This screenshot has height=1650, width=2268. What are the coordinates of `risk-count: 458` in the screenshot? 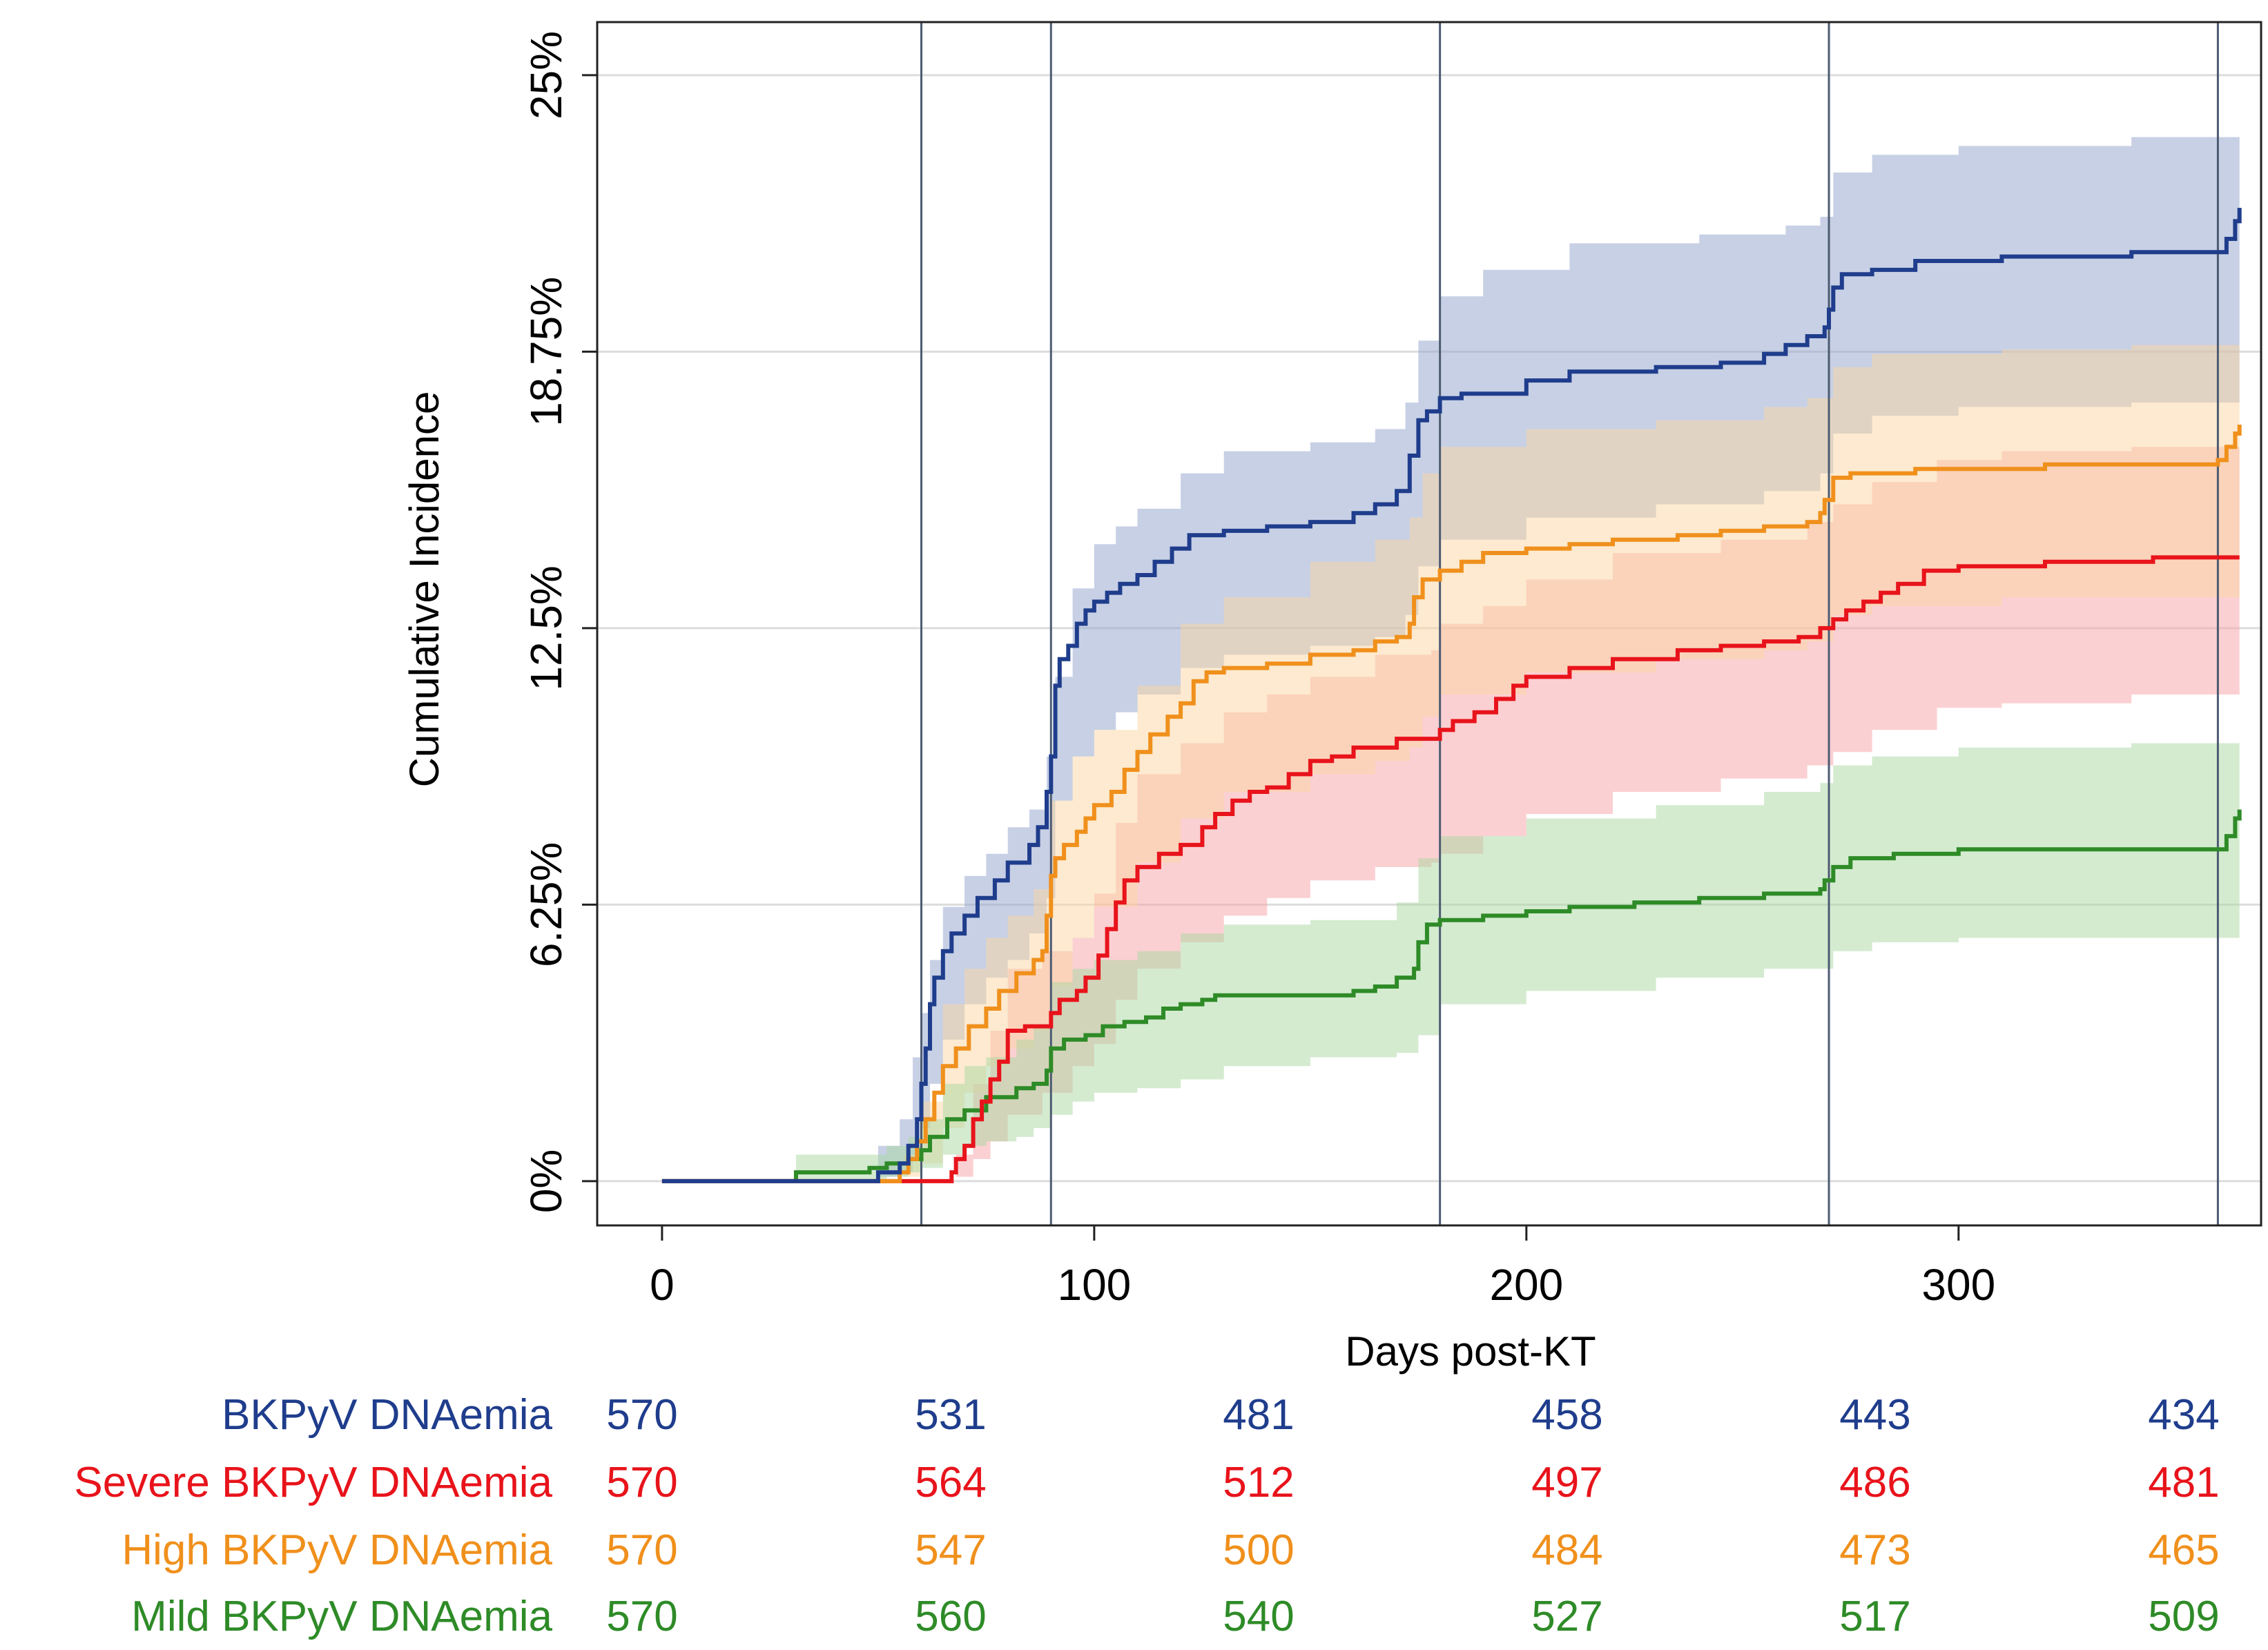 It's located at (1566, 1415).